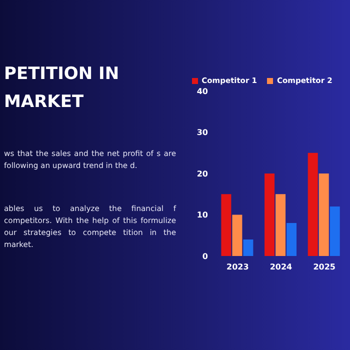 This screenshot has height=350, width=350. I want to click on x-tick-label: 2024, so click(281, 267).